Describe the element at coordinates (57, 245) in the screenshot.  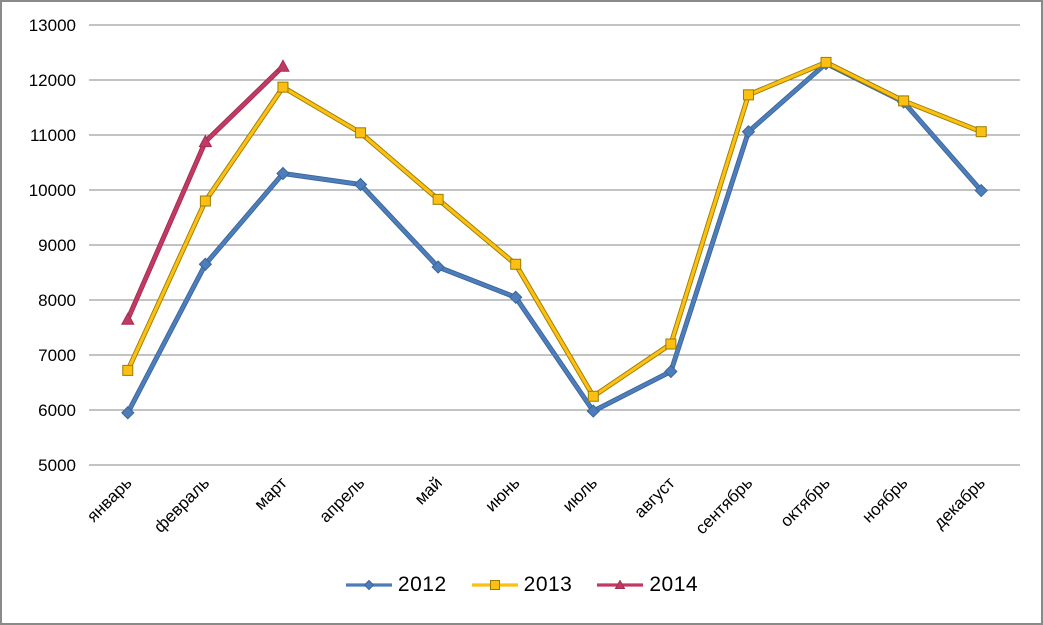
I see `y-axis-label: 9000` at that location.